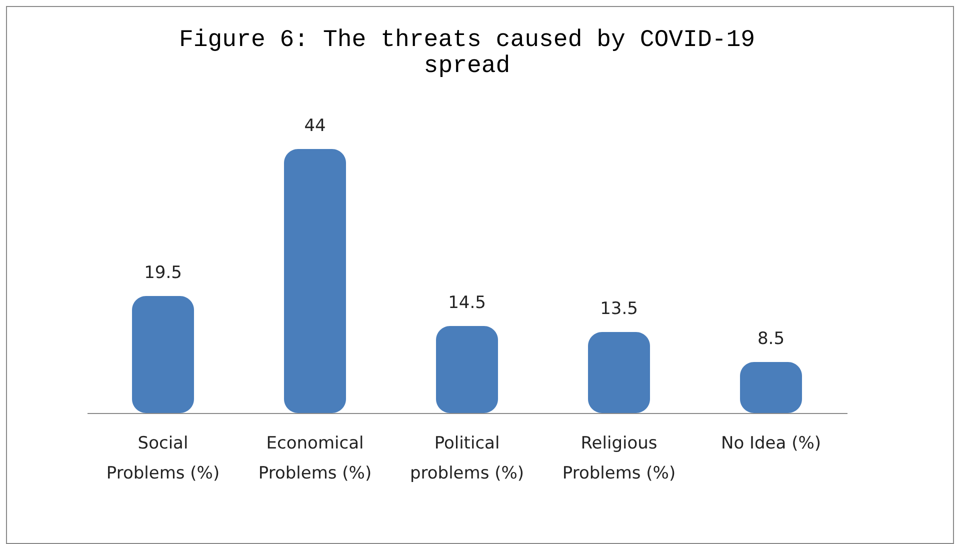 This screenshot has height=544, width=962. What do you see at coordinates (771, 444) in the screenshot?
I see `x-tick-label: No Idea (%)` at bounding box center [771, 444].